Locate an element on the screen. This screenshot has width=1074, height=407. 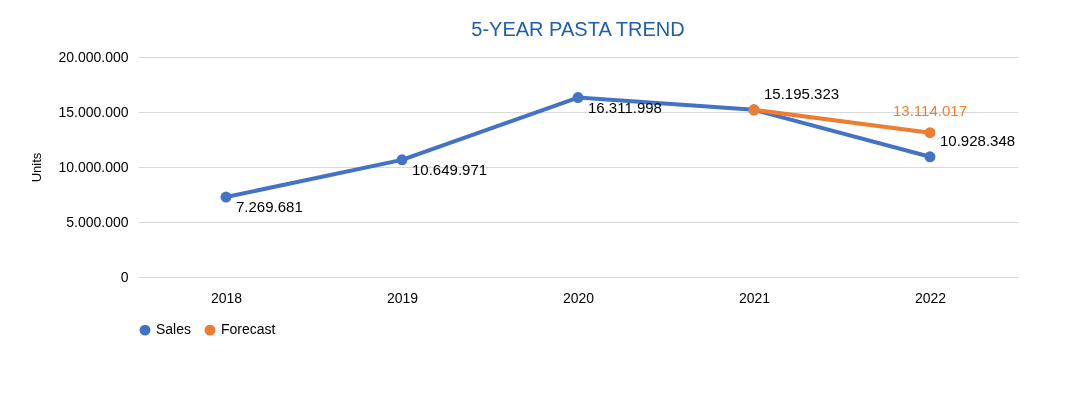
y-tick-label: 15.000.000 is located at coordinates (93, 111).